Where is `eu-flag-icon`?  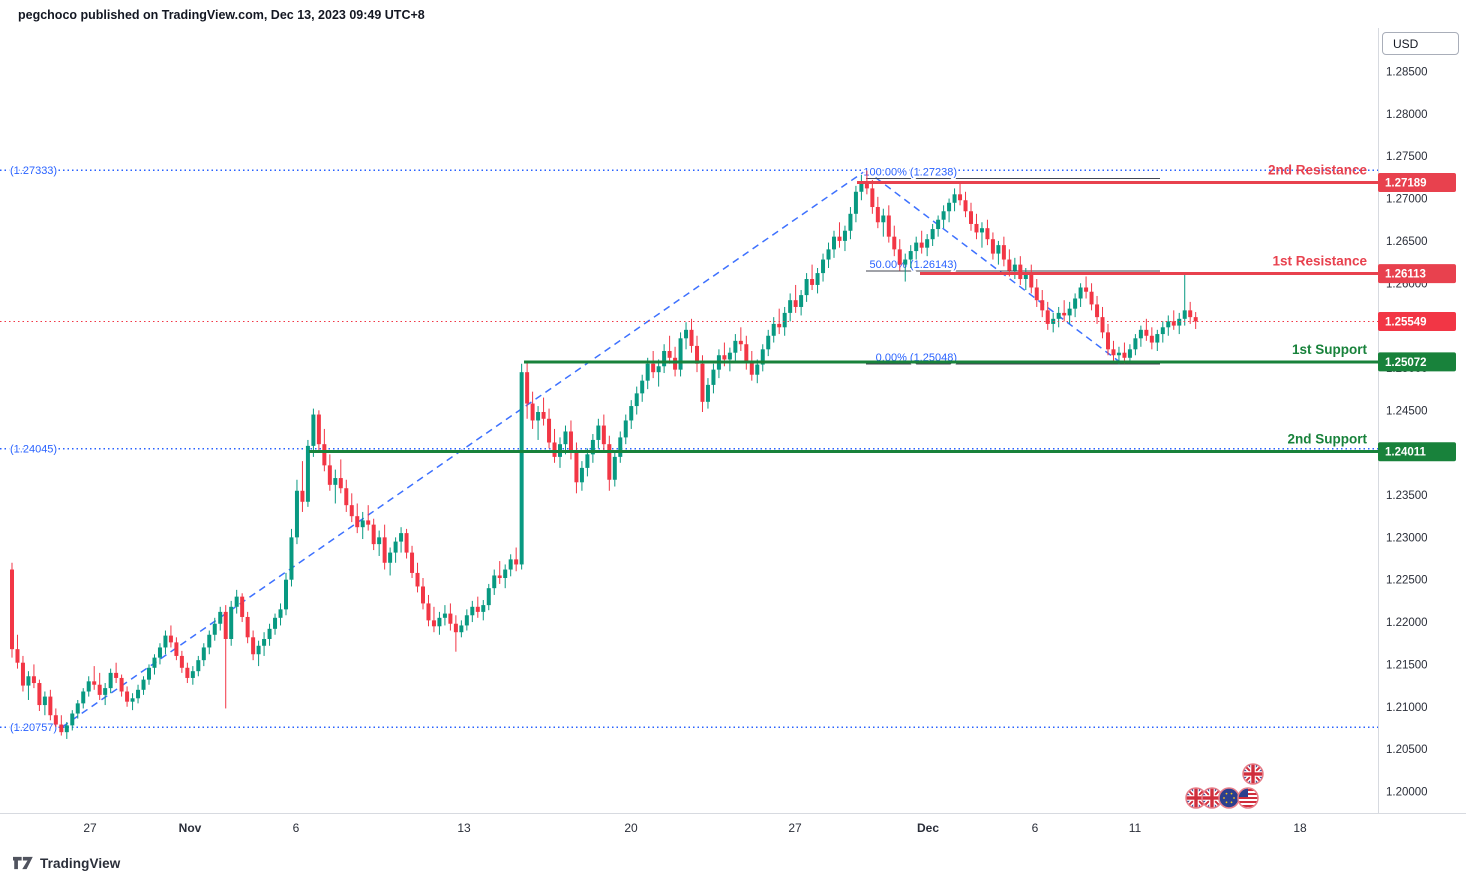
eu-flag-icon is located at coordinates (1229, 798).